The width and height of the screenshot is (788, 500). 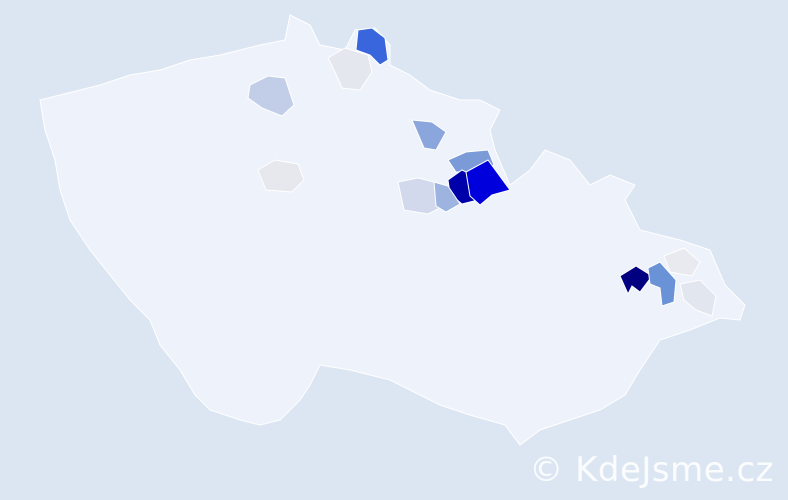 What do you see at coordinates (281, 176) in the screenshot?
I see `district-central` at bounding box center [281, 176].